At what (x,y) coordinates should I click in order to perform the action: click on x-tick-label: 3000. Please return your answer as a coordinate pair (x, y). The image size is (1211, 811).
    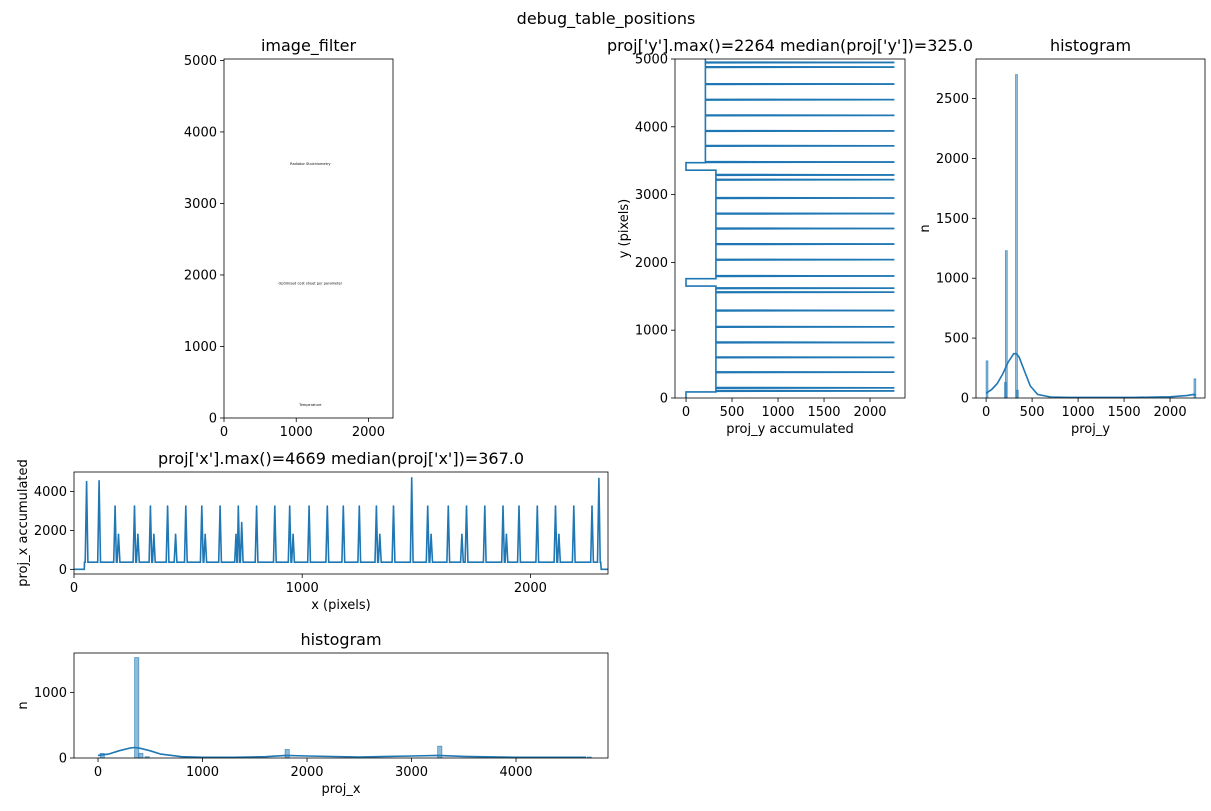
    Looking at the image, I should click on (411, 772).